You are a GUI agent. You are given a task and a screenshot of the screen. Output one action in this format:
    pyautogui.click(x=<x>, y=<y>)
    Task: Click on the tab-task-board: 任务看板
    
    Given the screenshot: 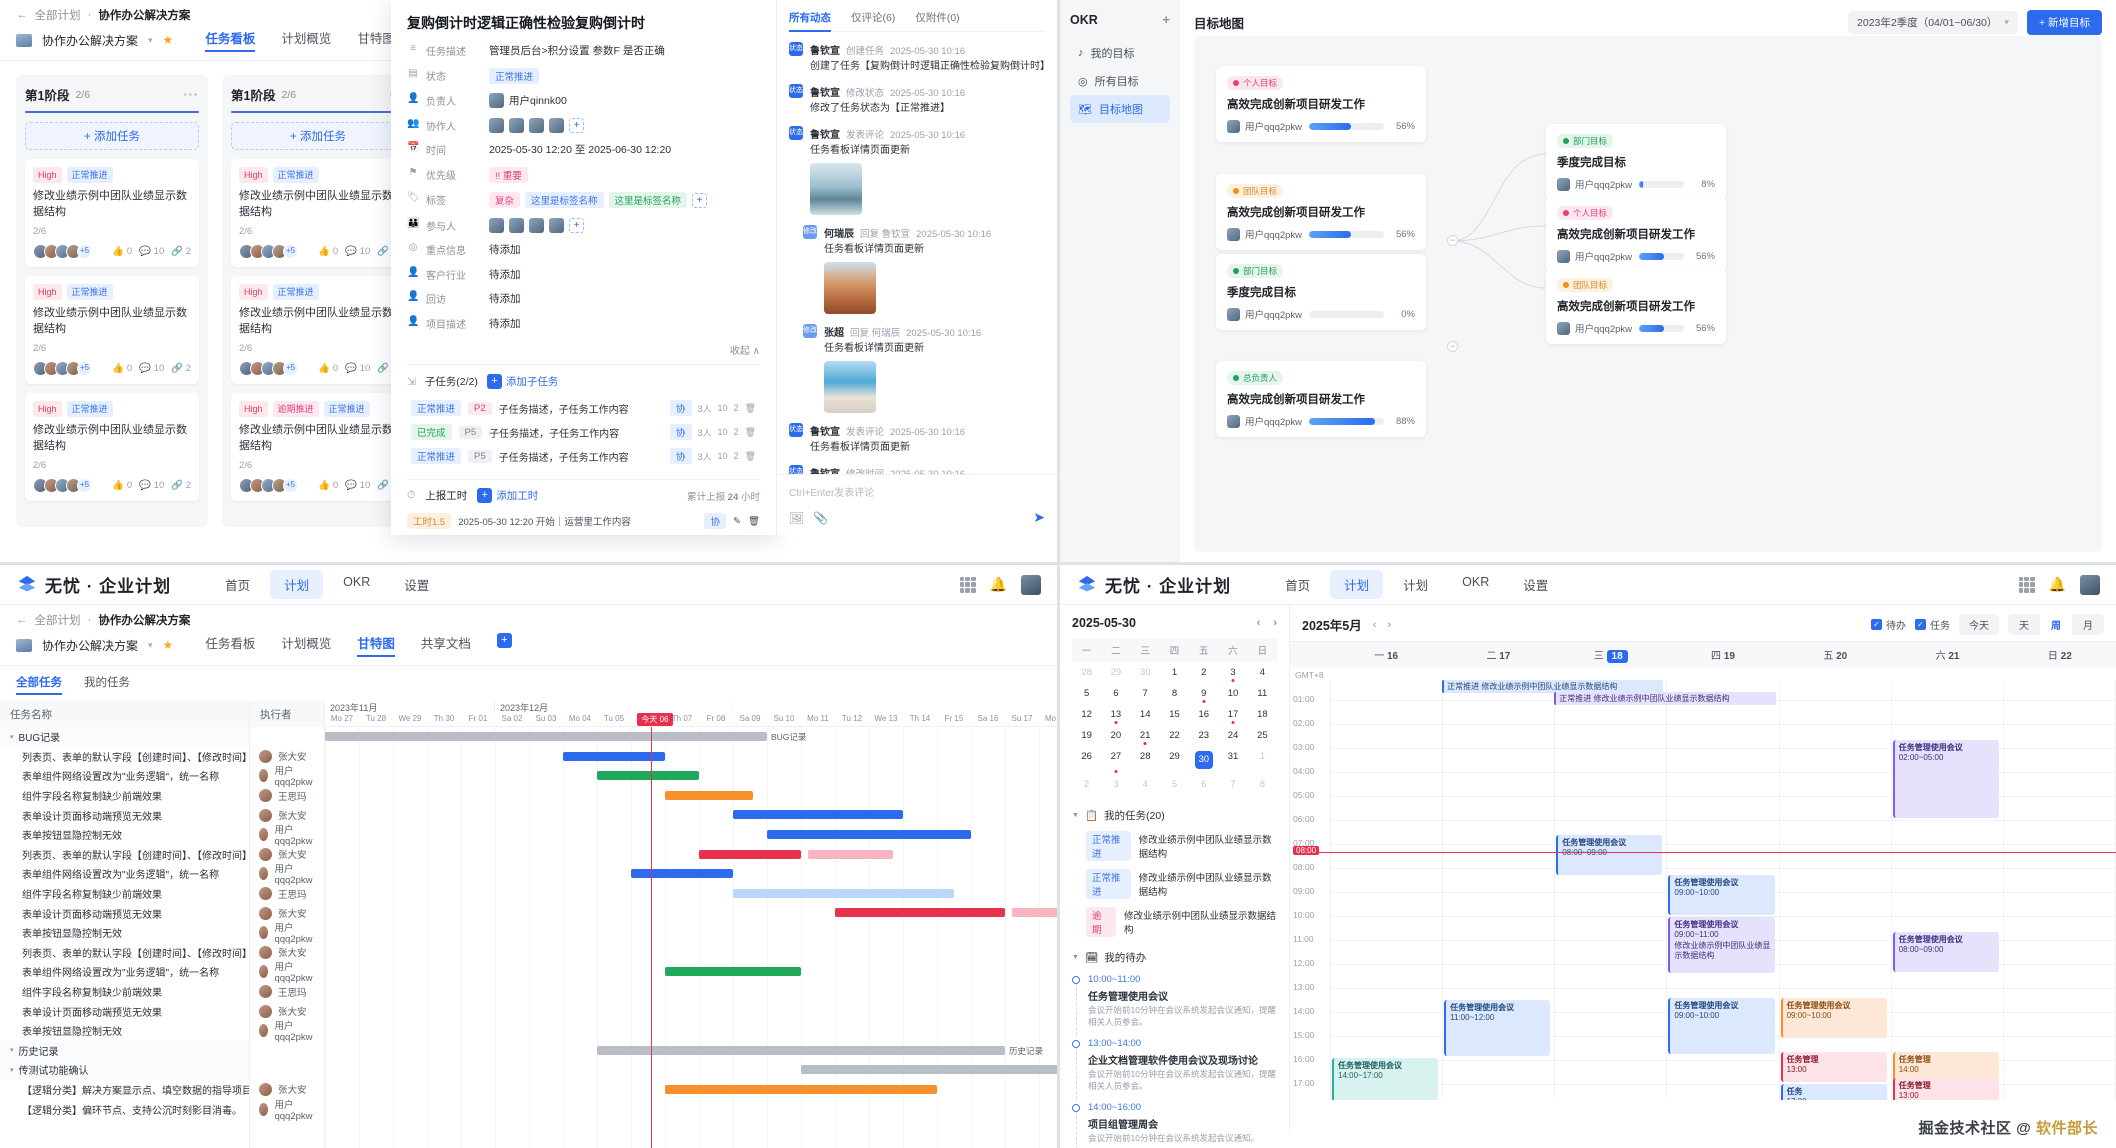 What is the action you would take?
    pyautogui.click(x=230, y=644)
    